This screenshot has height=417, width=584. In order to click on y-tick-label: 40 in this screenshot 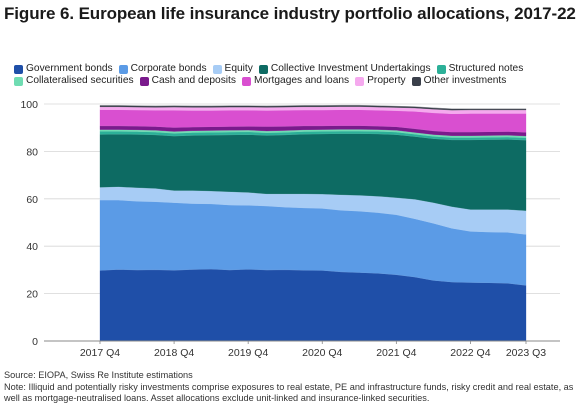, I will do `click(32, 247)`.